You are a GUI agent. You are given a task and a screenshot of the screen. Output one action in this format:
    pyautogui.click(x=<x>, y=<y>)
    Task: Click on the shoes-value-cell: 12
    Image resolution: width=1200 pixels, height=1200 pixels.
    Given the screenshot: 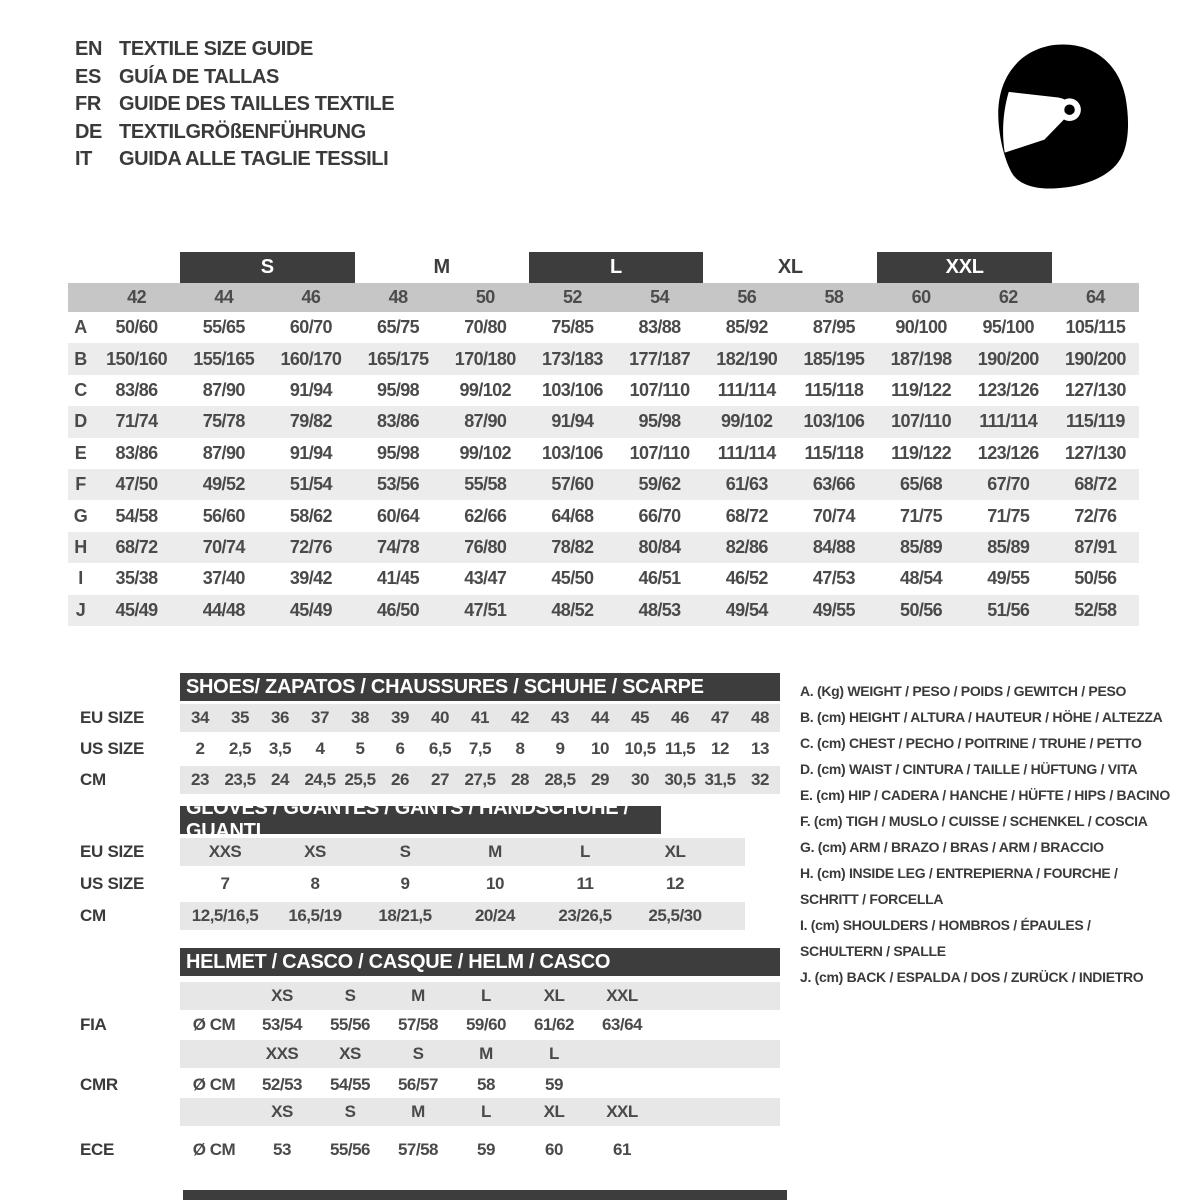 What is the action you would take?
    pyautogui.click(x=720, y=748)
    